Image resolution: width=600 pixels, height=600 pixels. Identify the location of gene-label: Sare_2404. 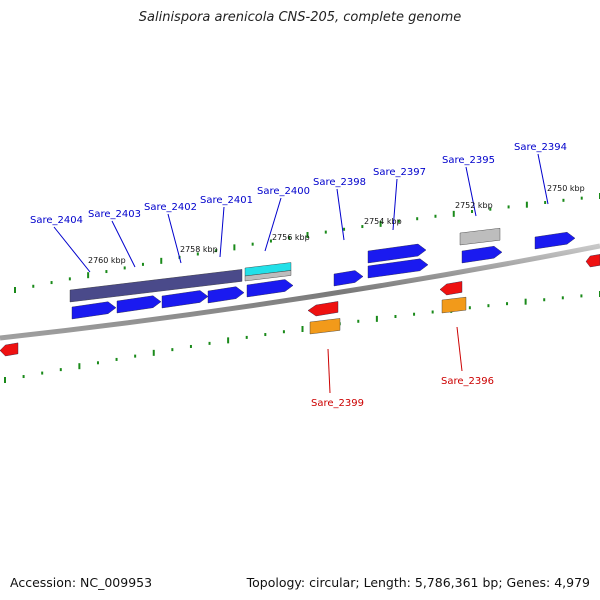
(56, 220).